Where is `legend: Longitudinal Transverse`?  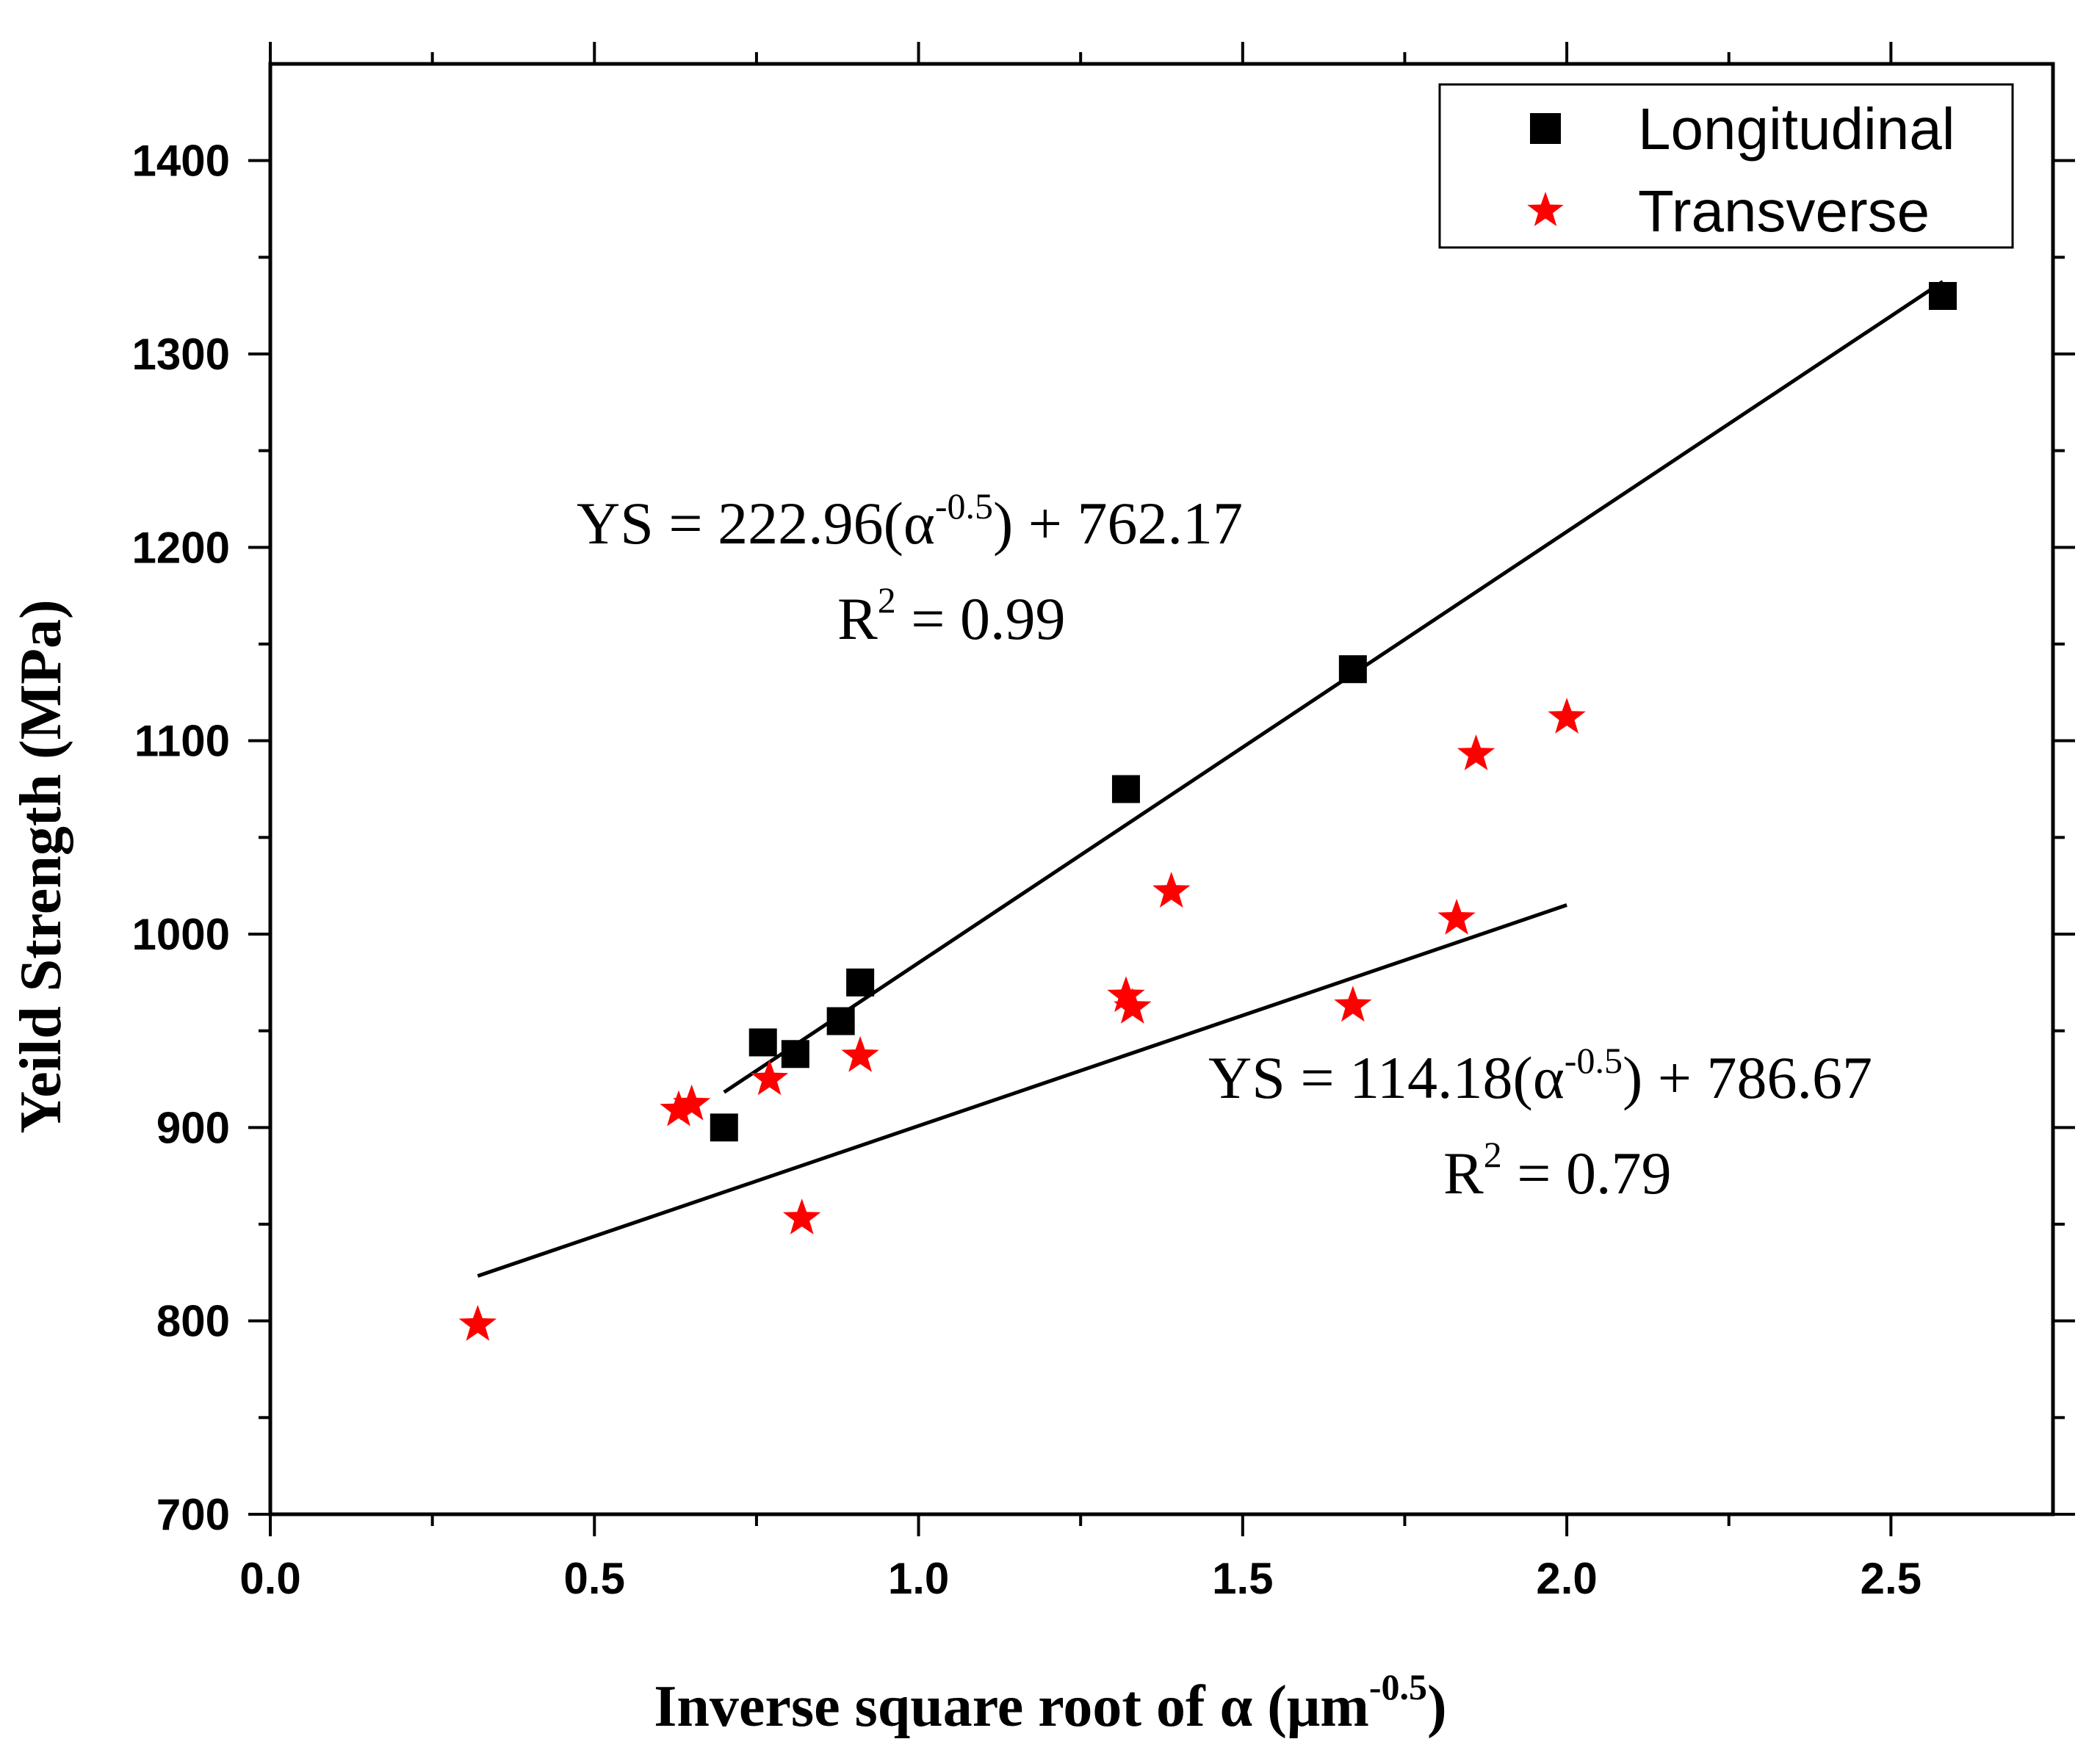 legend: Longitudinal Transverse is located at coordinates (1726, 166).